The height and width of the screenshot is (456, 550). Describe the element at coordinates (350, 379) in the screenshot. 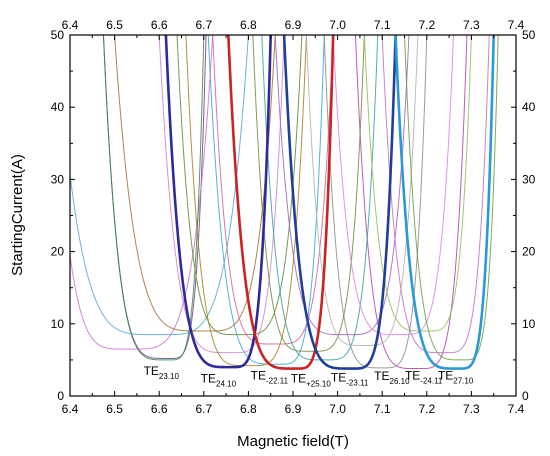

I see `mode-label: TE-23.11` at that location.